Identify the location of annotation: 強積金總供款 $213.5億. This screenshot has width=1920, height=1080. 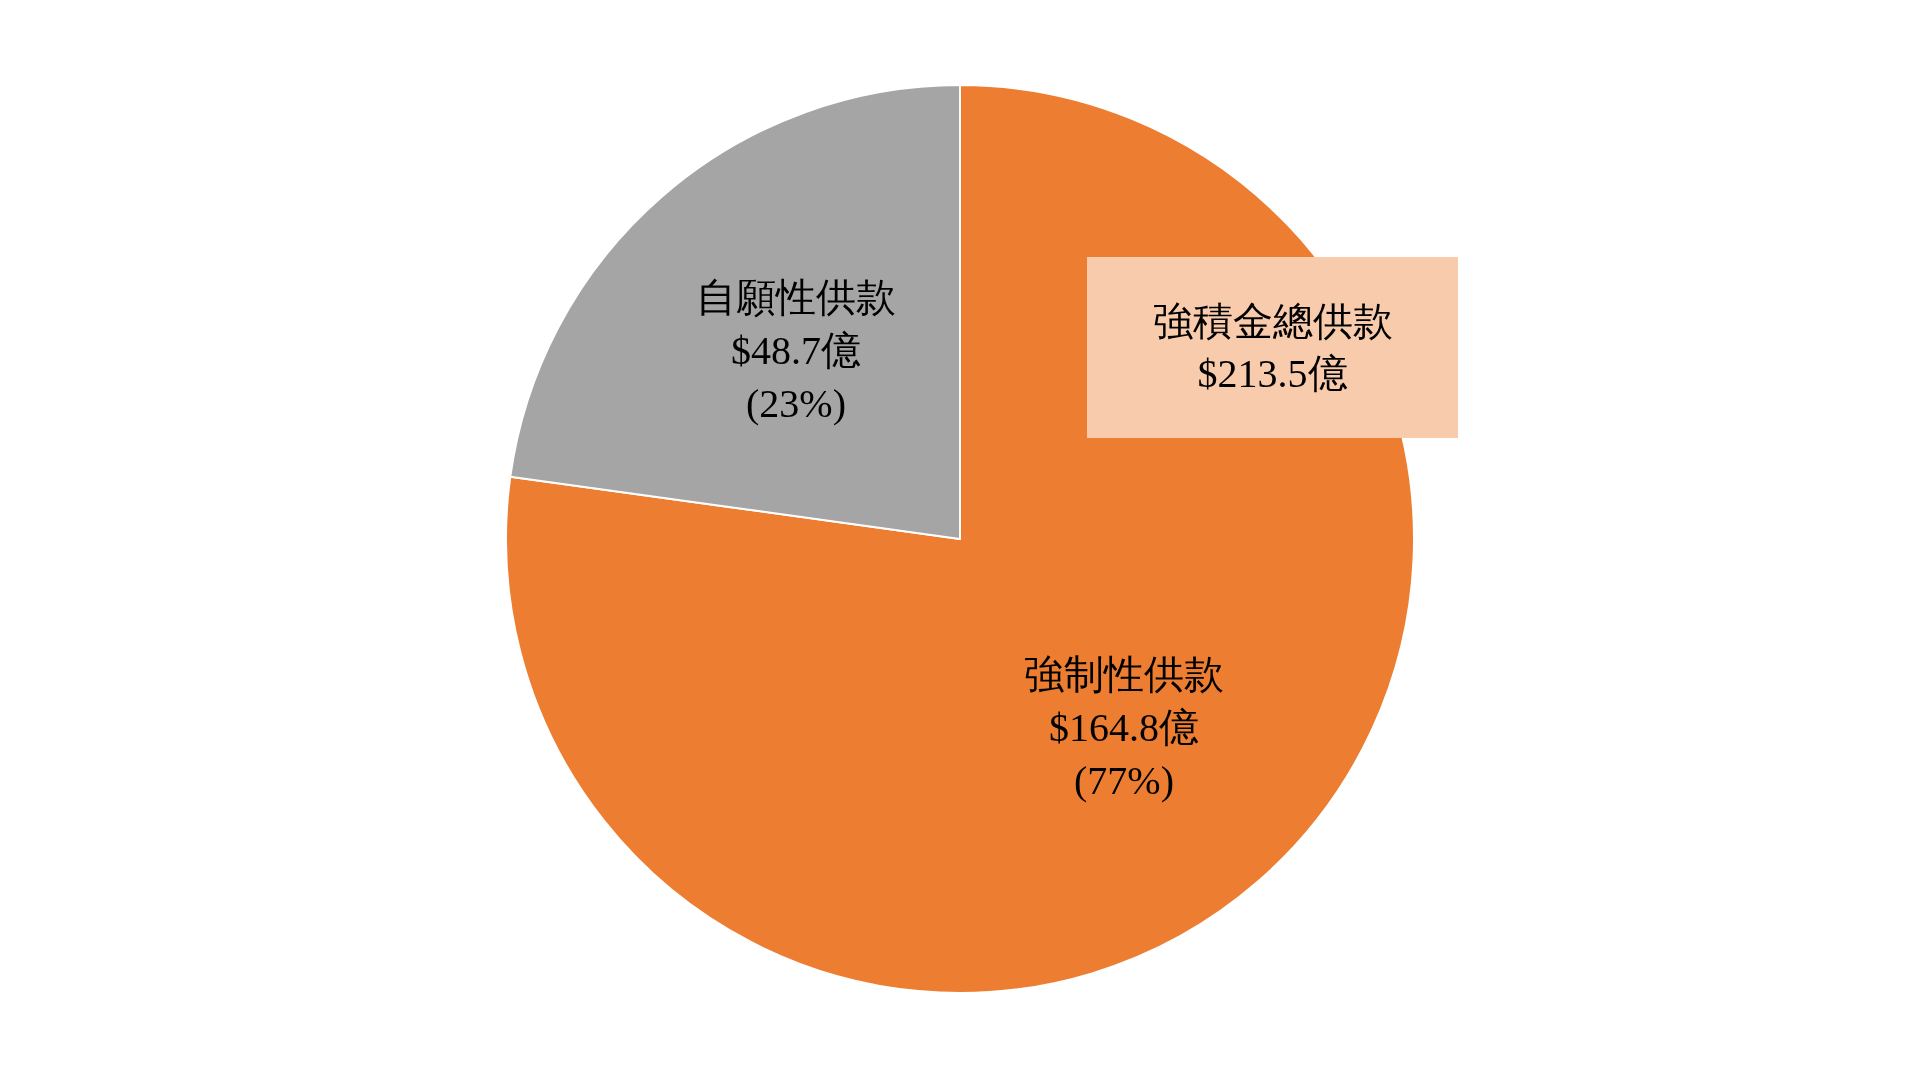
(1272, 347).